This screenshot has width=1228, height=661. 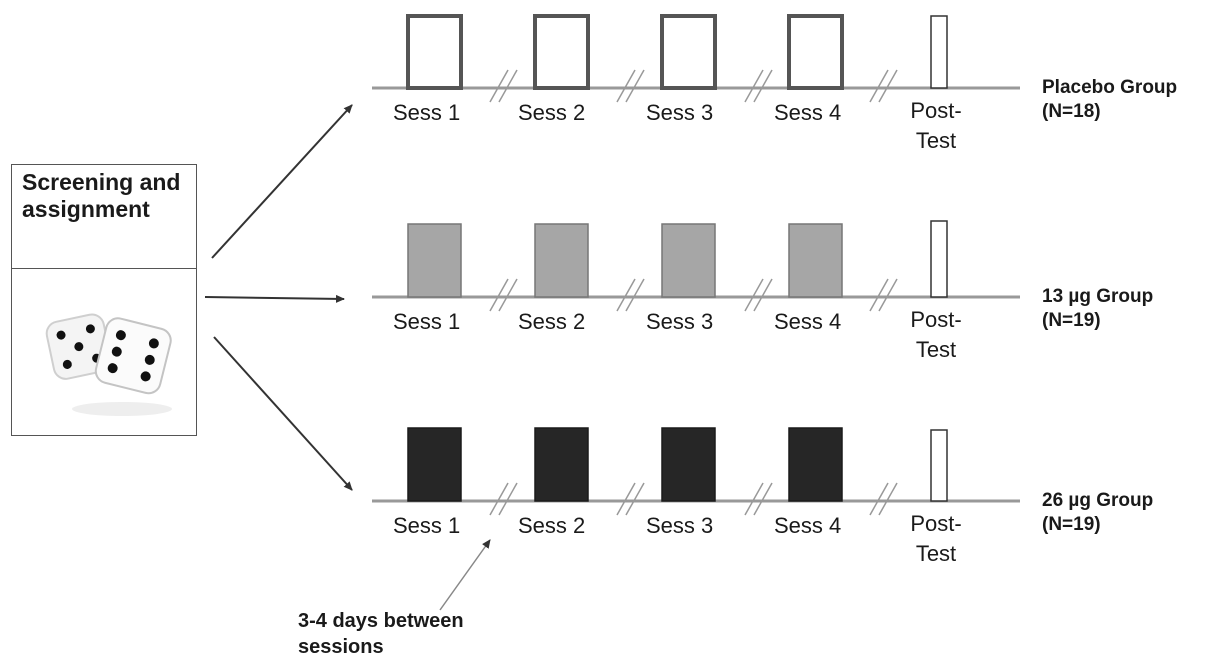 I want to click on group-label: 26 µg Group (N=19), so click(x=1098, y=512).